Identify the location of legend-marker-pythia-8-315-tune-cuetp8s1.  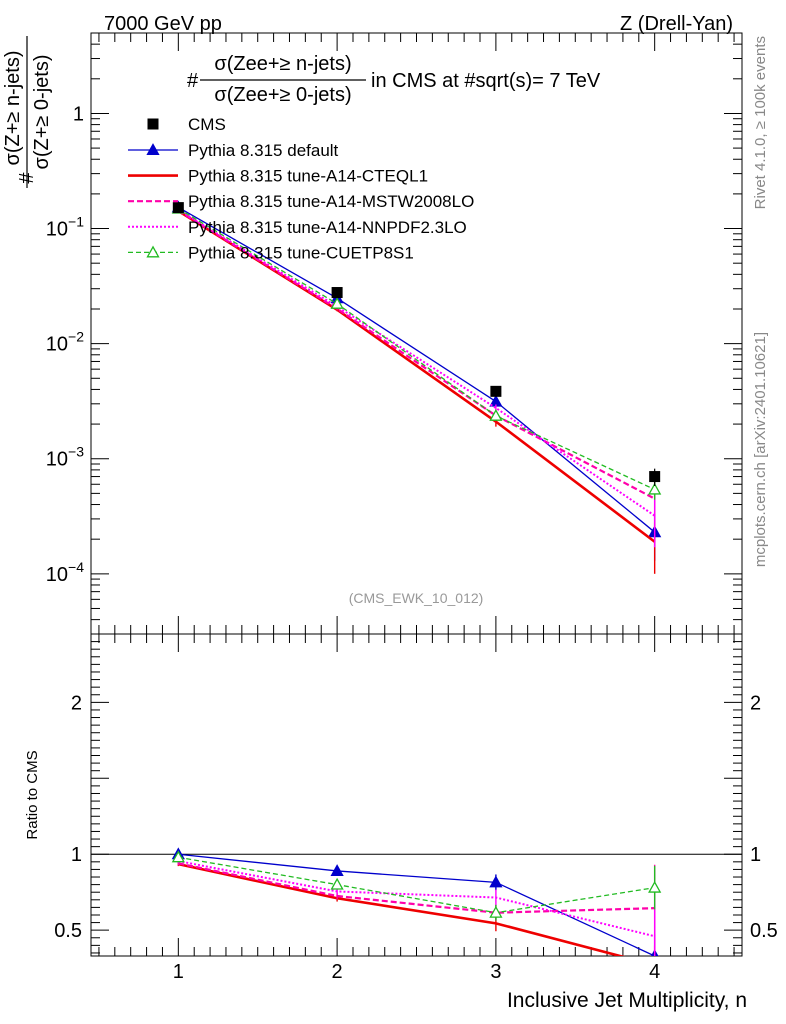
(153, 251).